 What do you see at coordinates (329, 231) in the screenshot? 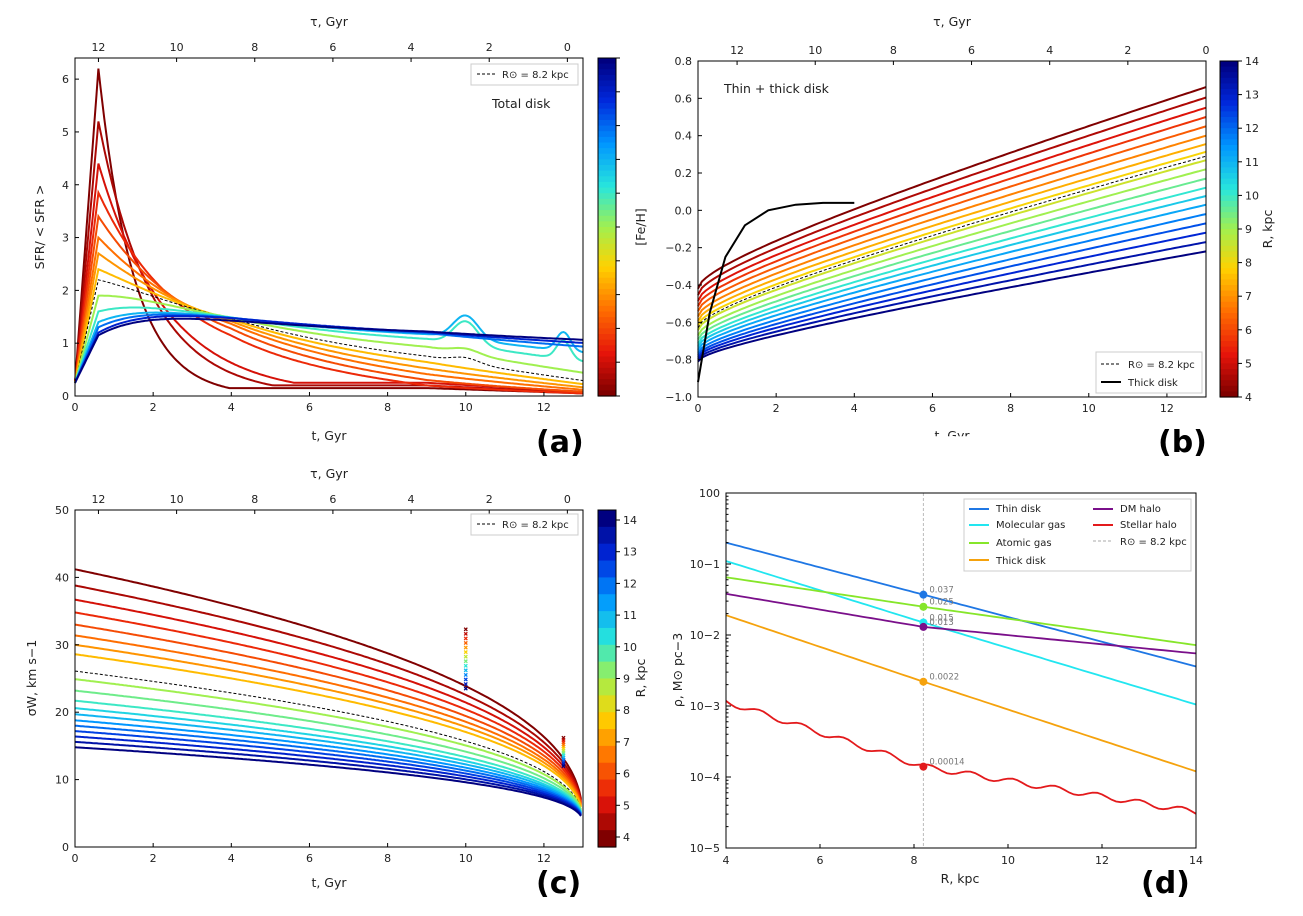
I see `panel-a-curves` at bounding box center [329, 231].